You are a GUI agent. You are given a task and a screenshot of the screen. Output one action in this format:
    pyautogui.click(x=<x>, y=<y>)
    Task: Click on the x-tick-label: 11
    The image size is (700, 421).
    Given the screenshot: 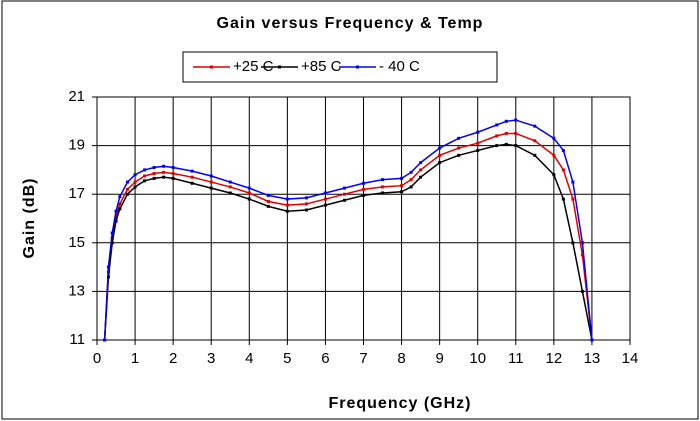 What is the action you would take?
    pyautogui.click(x=516, y=358)
    